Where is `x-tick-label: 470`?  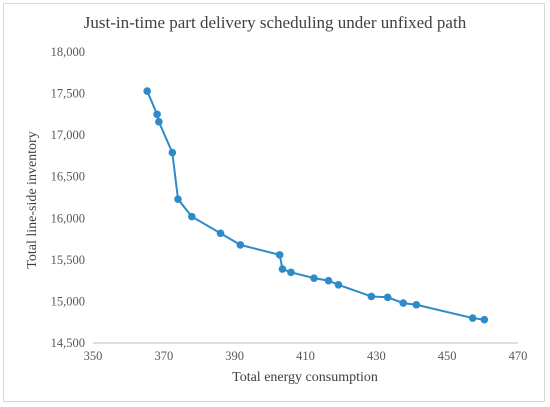 x-tick-label: 470 is located at coordinates (518, 356).